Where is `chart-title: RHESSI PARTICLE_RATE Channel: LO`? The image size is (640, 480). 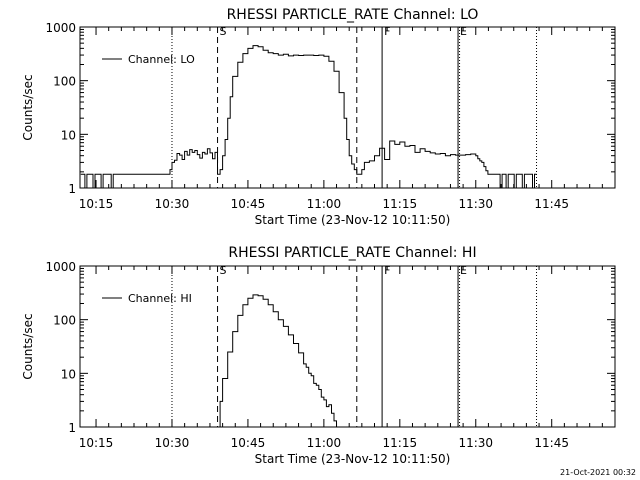 chart-title: RHESSI PARTICLE_RATE Channel: LO is located at coordinates (353, 15).